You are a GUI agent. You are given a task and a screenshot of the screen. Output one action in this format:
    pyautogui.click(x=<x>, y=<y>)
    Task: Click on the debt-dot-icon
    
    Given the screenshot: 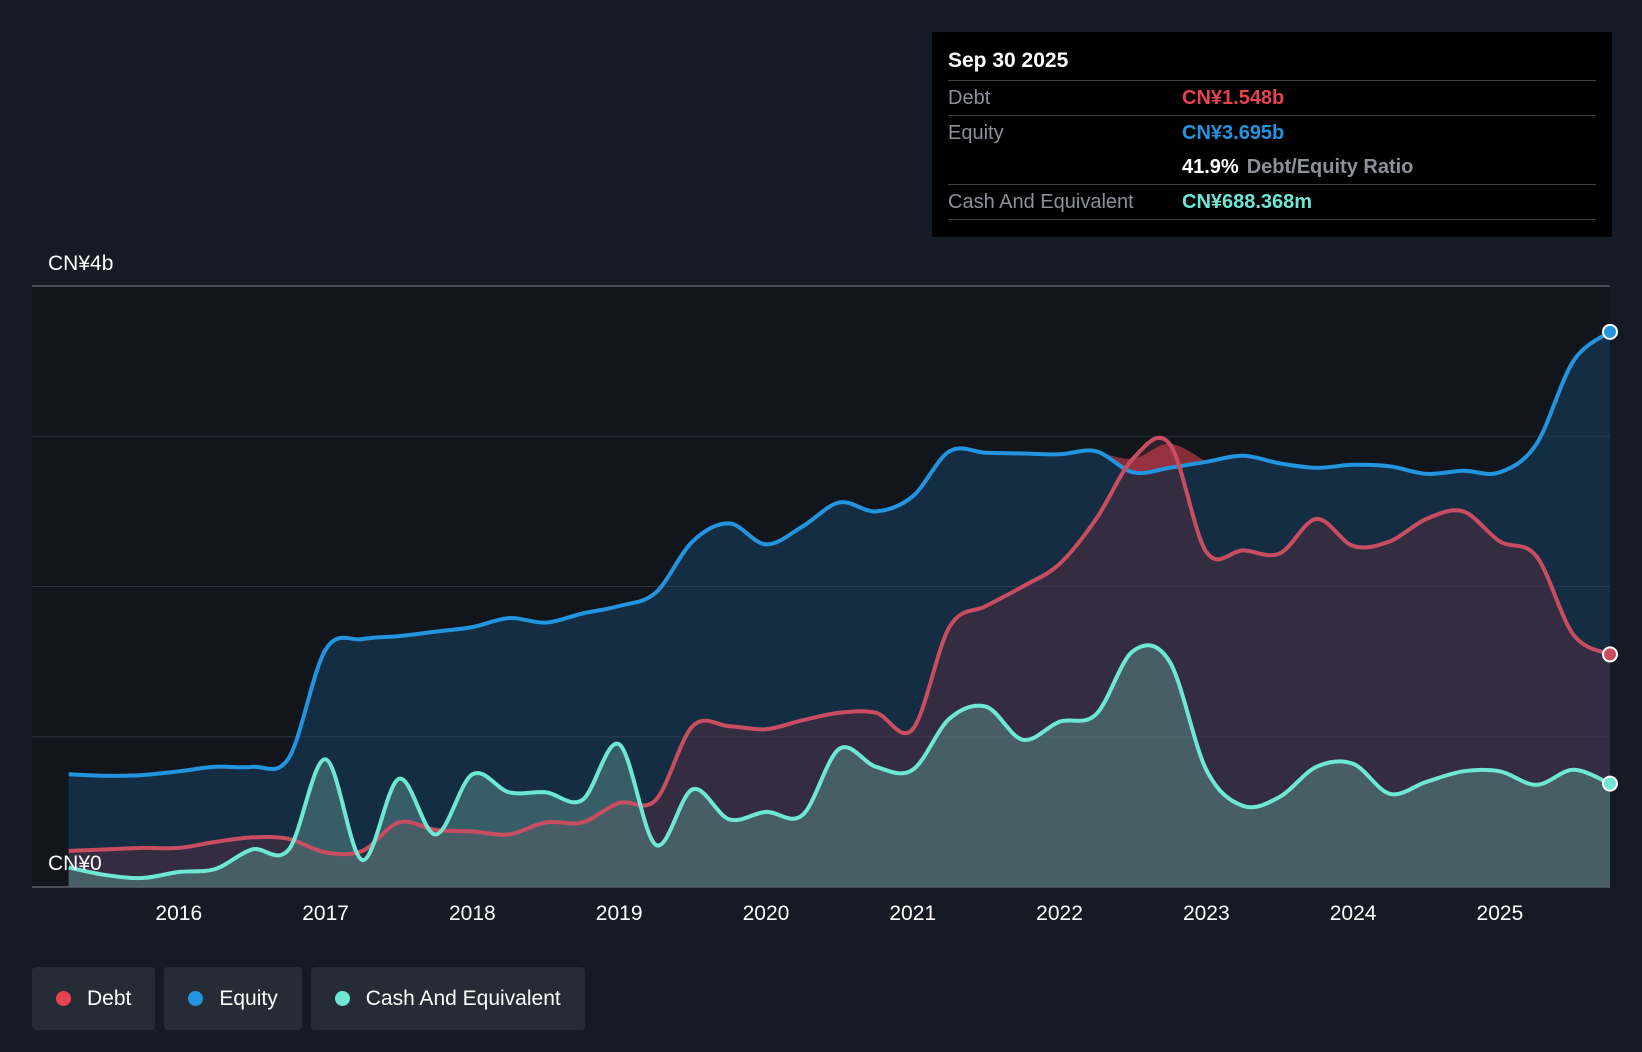 What is the action you would take?
    pyautogui.click(x=63, y=998)
    